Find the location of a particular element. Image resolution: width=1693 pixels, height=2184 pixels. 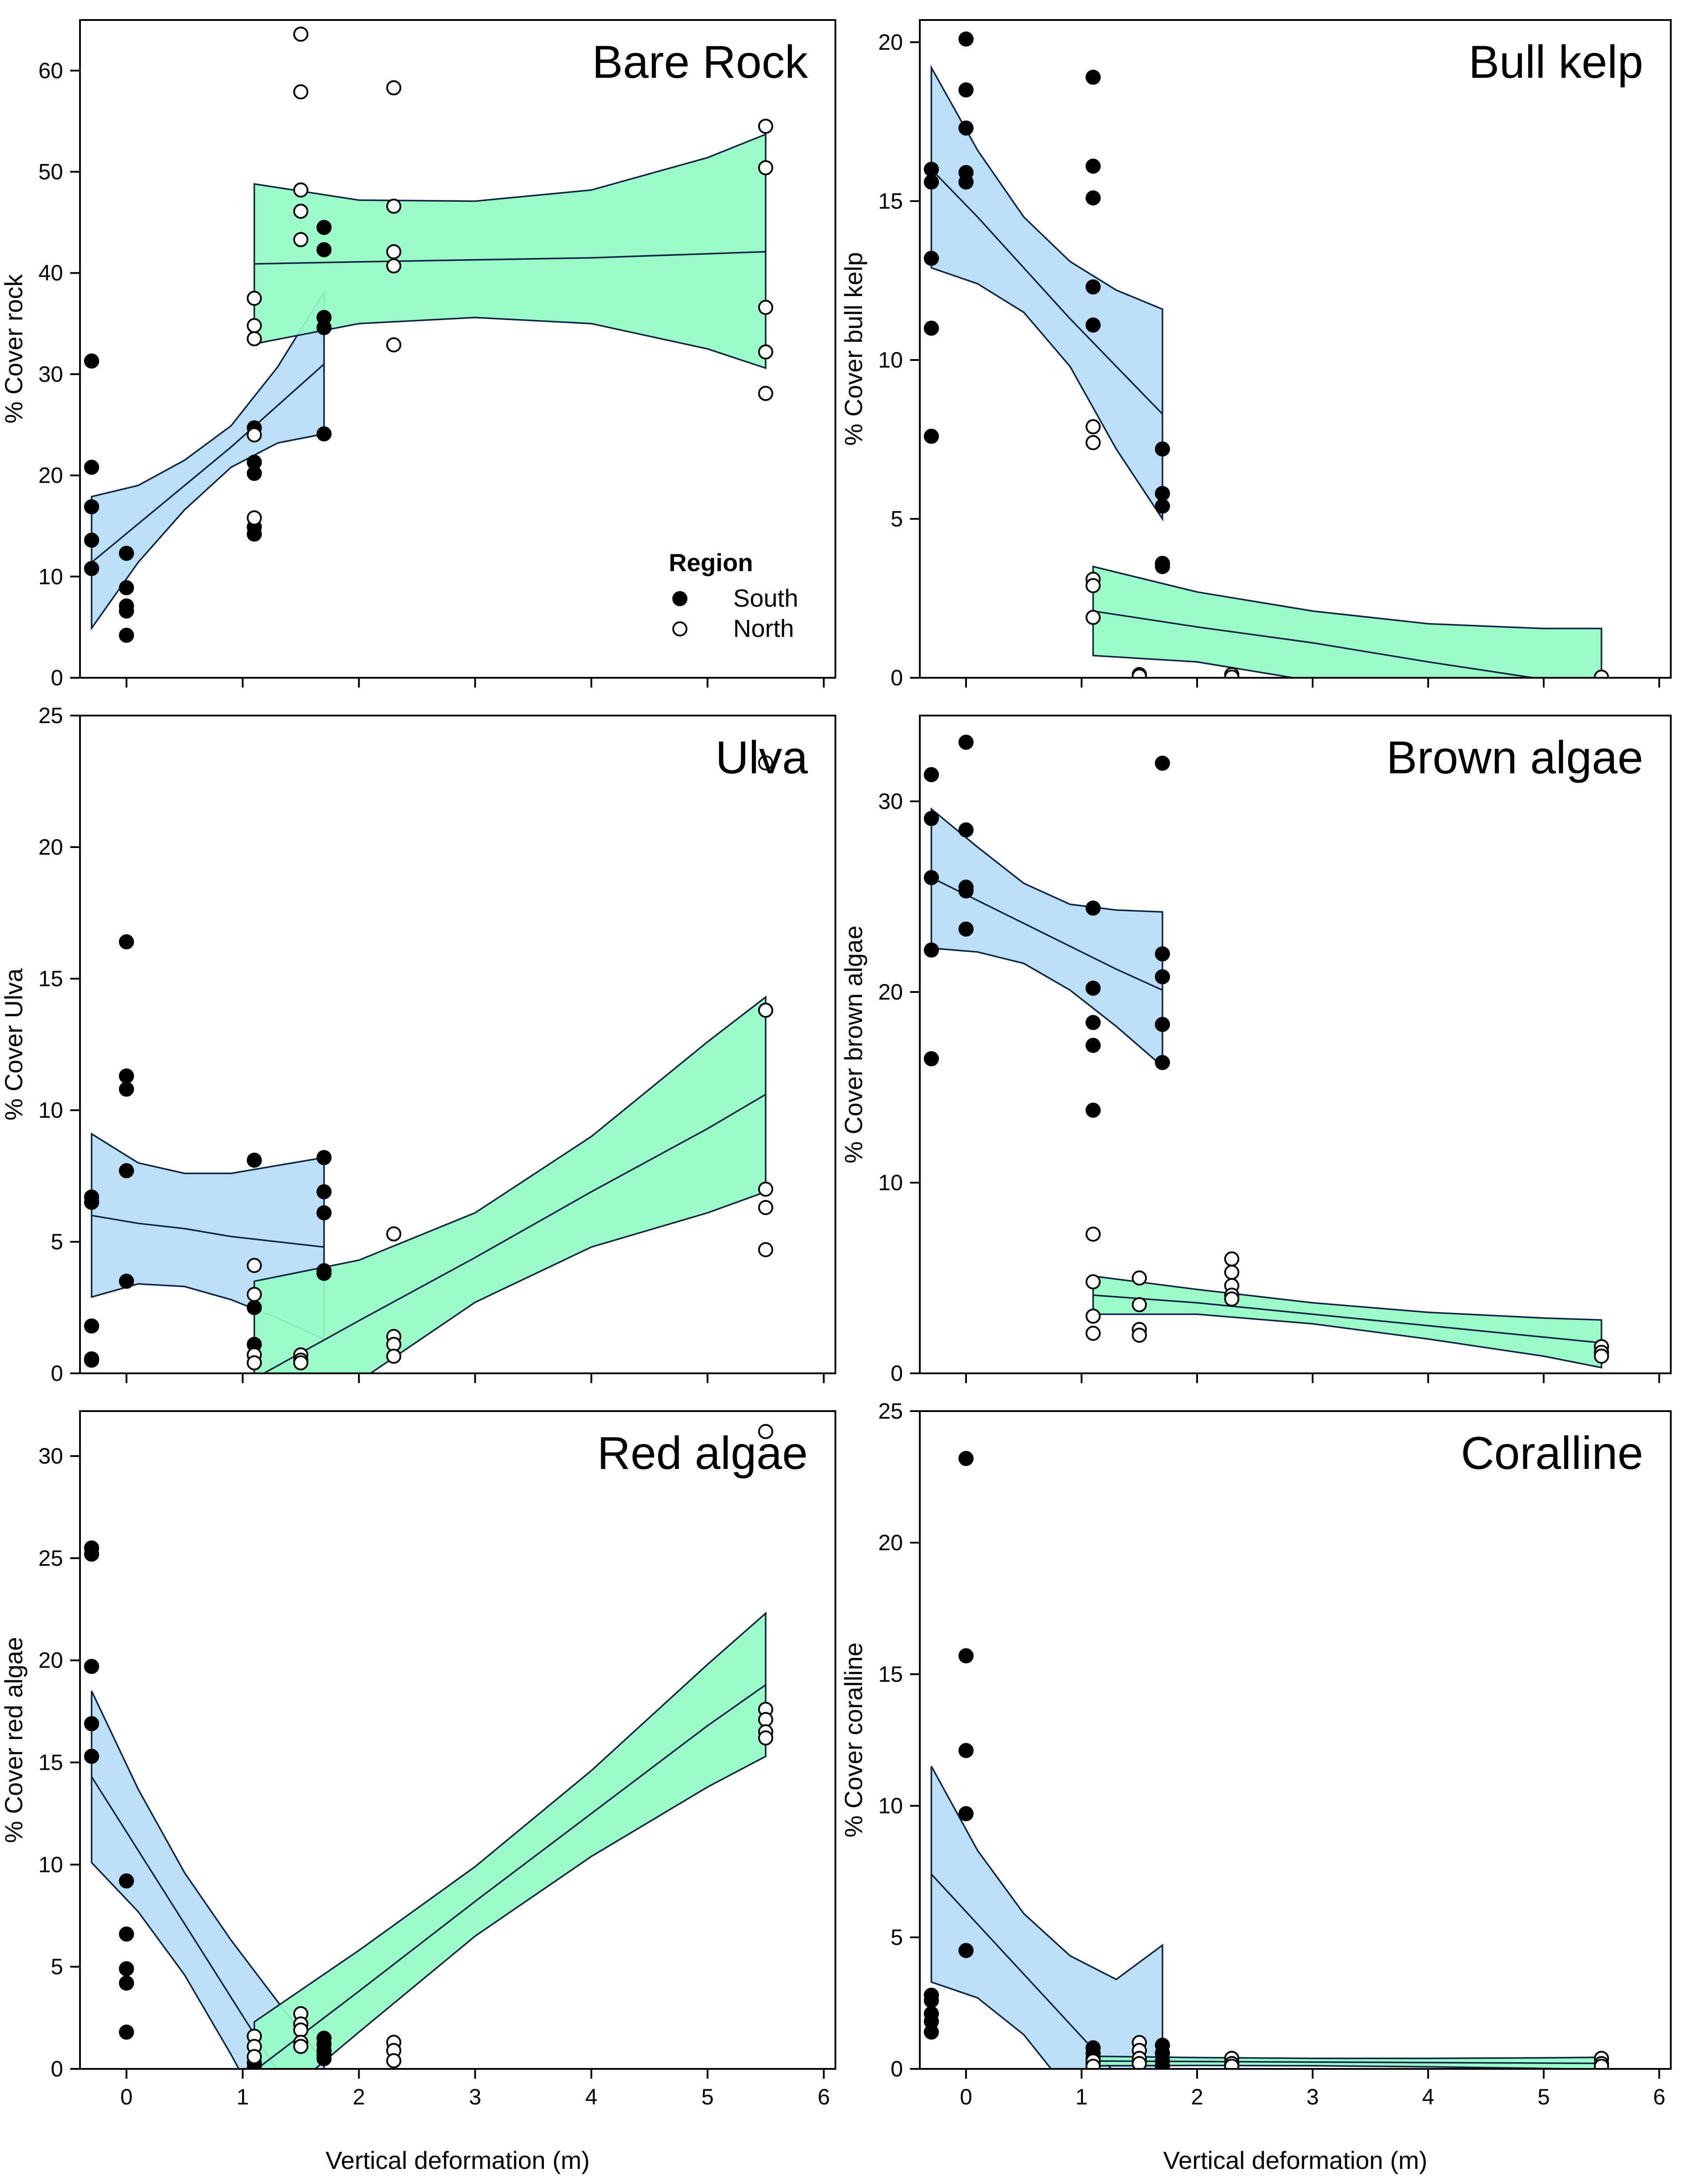

y-axis-label: % Cover Ulva is located at coordinates (14, 1044).